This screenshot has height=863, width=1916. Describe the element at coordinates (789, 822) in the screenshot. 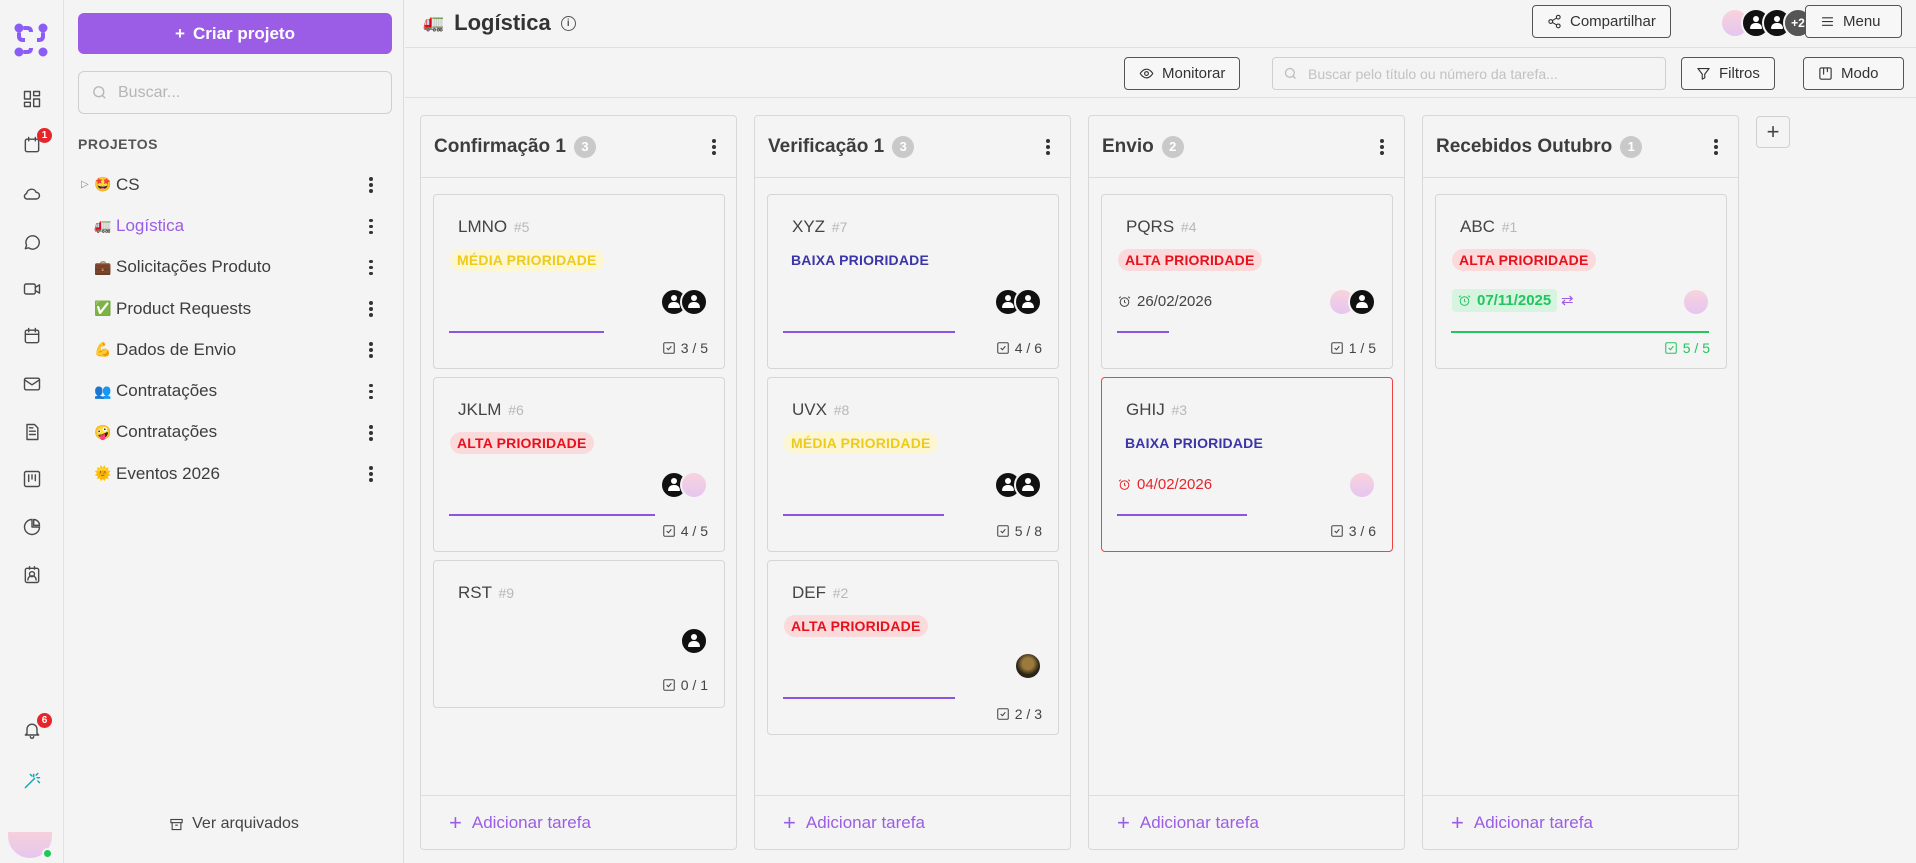

I see `plus-icon: +` at that location.